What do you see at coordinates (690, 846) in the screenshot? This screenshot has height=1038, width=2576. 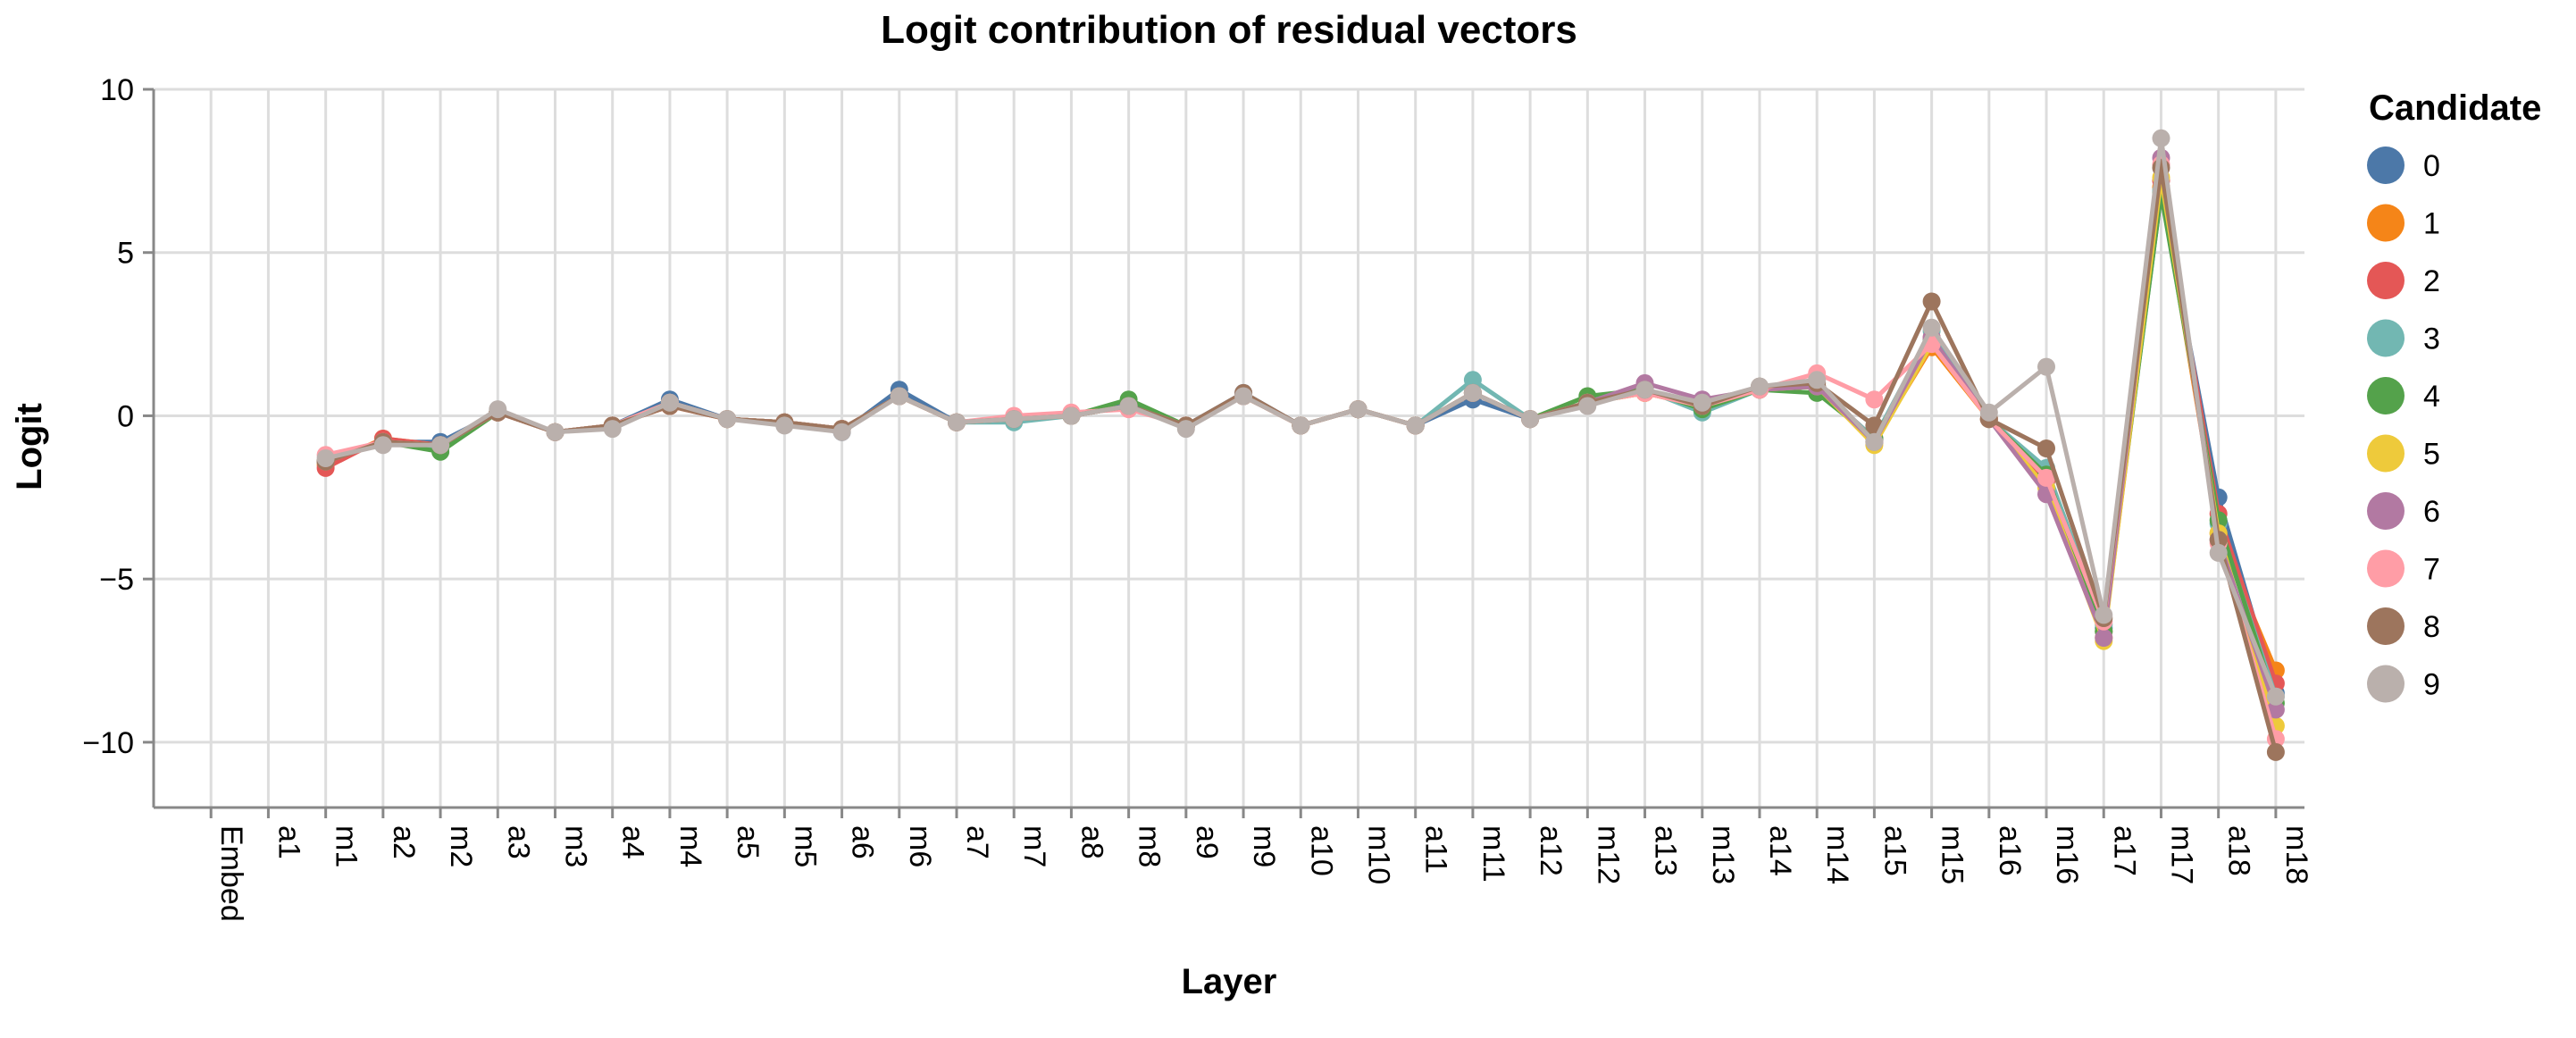 I see `x-tick-label: m4` at bounding box center [690, 846].